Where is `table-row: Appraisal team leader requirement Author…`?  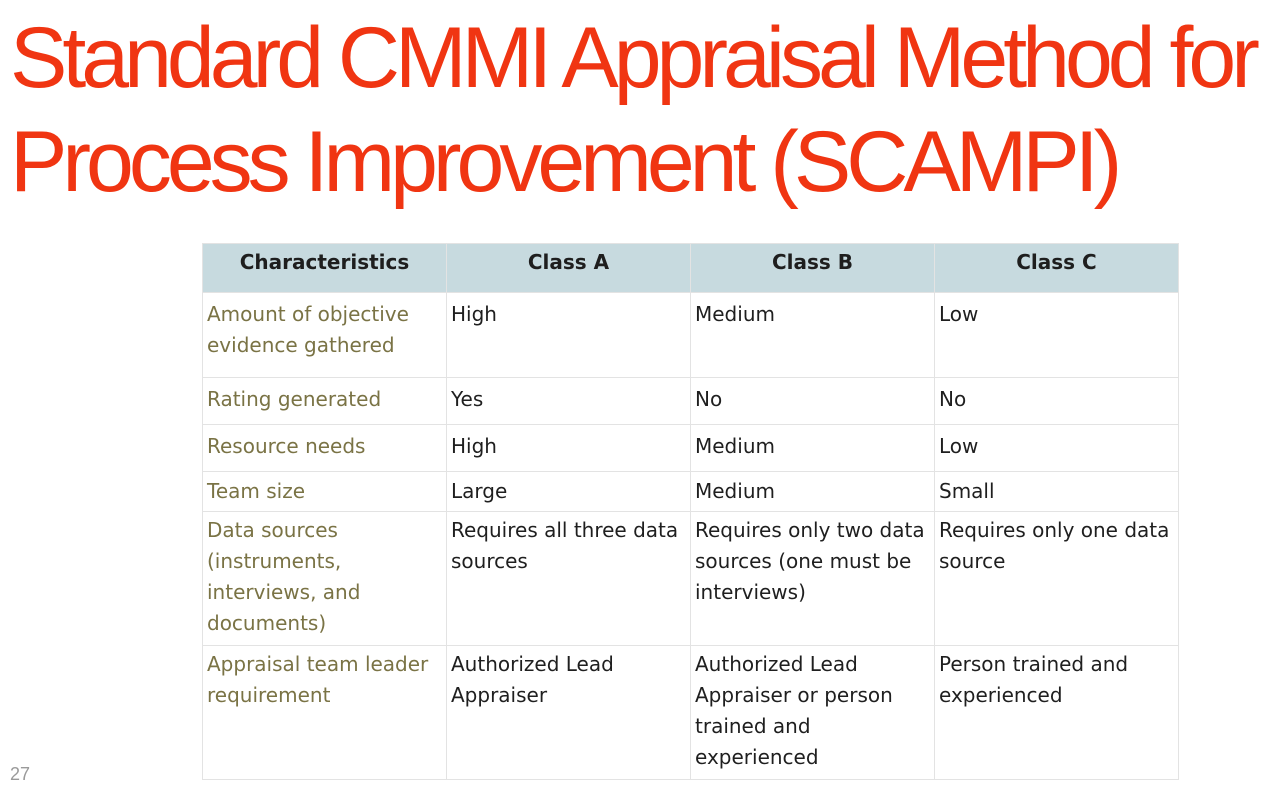
table-row: Appraisal team leader requirement Author… is located at coordinates (690, 712).